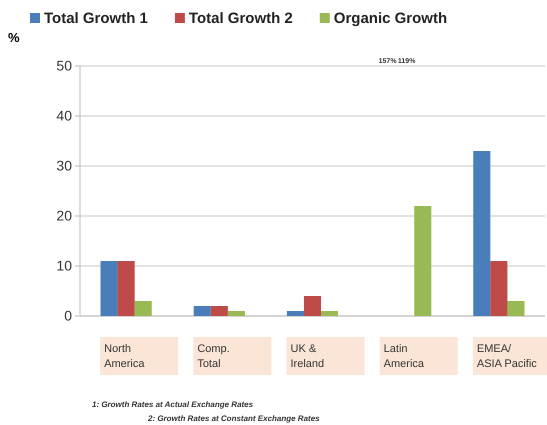 This screenshot has width=547, height=425. Describe the element at coordinates (240, 18) in the screenshot. I see `legend-label: Total Growth 2` at that location.